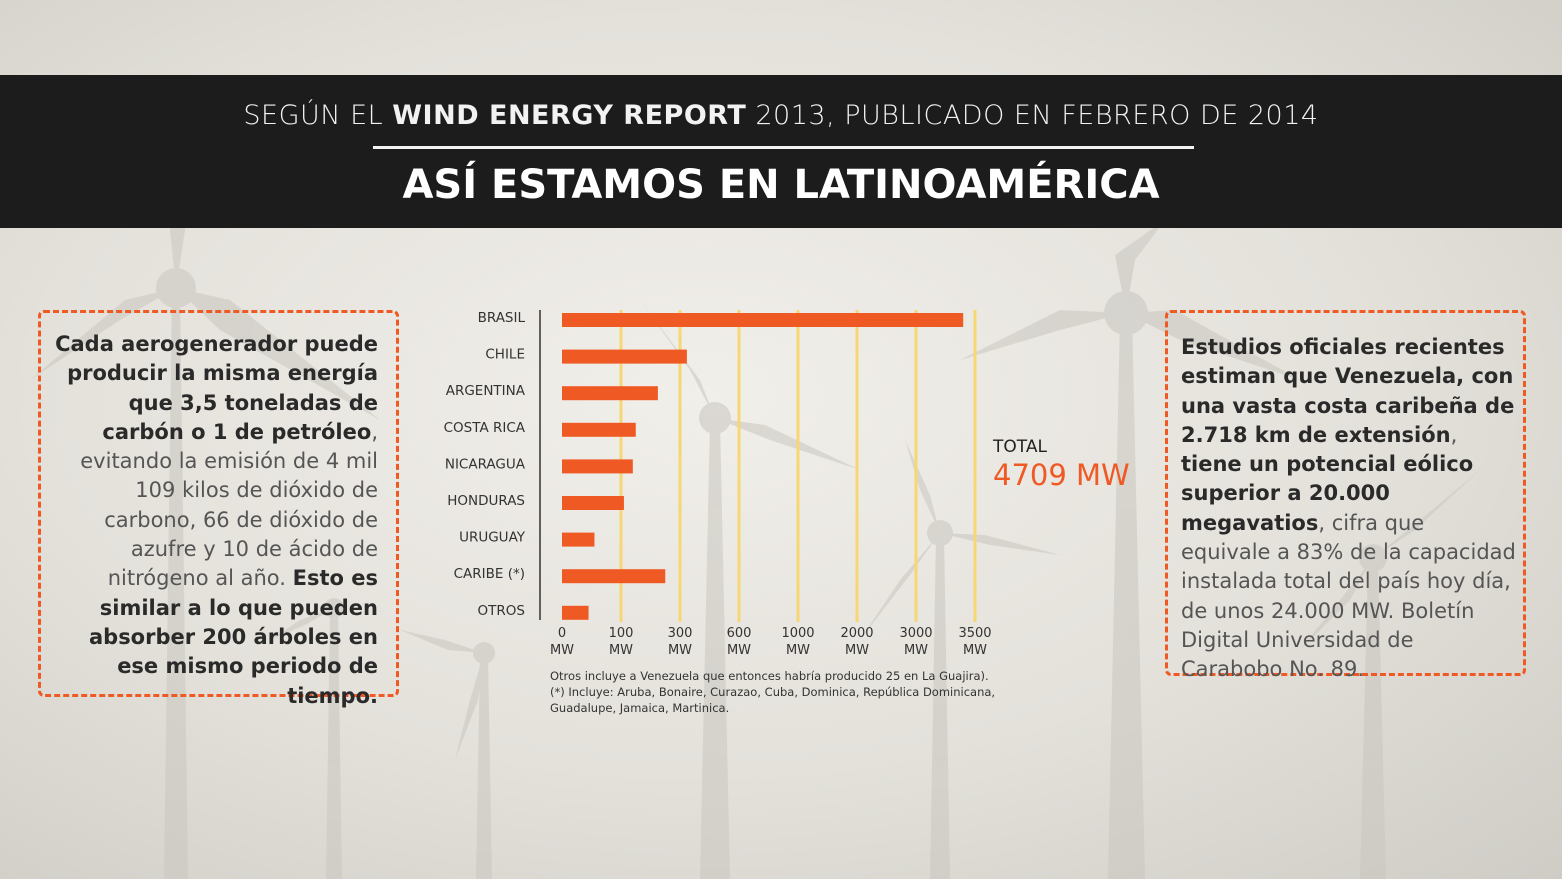 This screenshot has width=1562, height=879. I want to click on x-tick-label: 100, so click(621, 633).